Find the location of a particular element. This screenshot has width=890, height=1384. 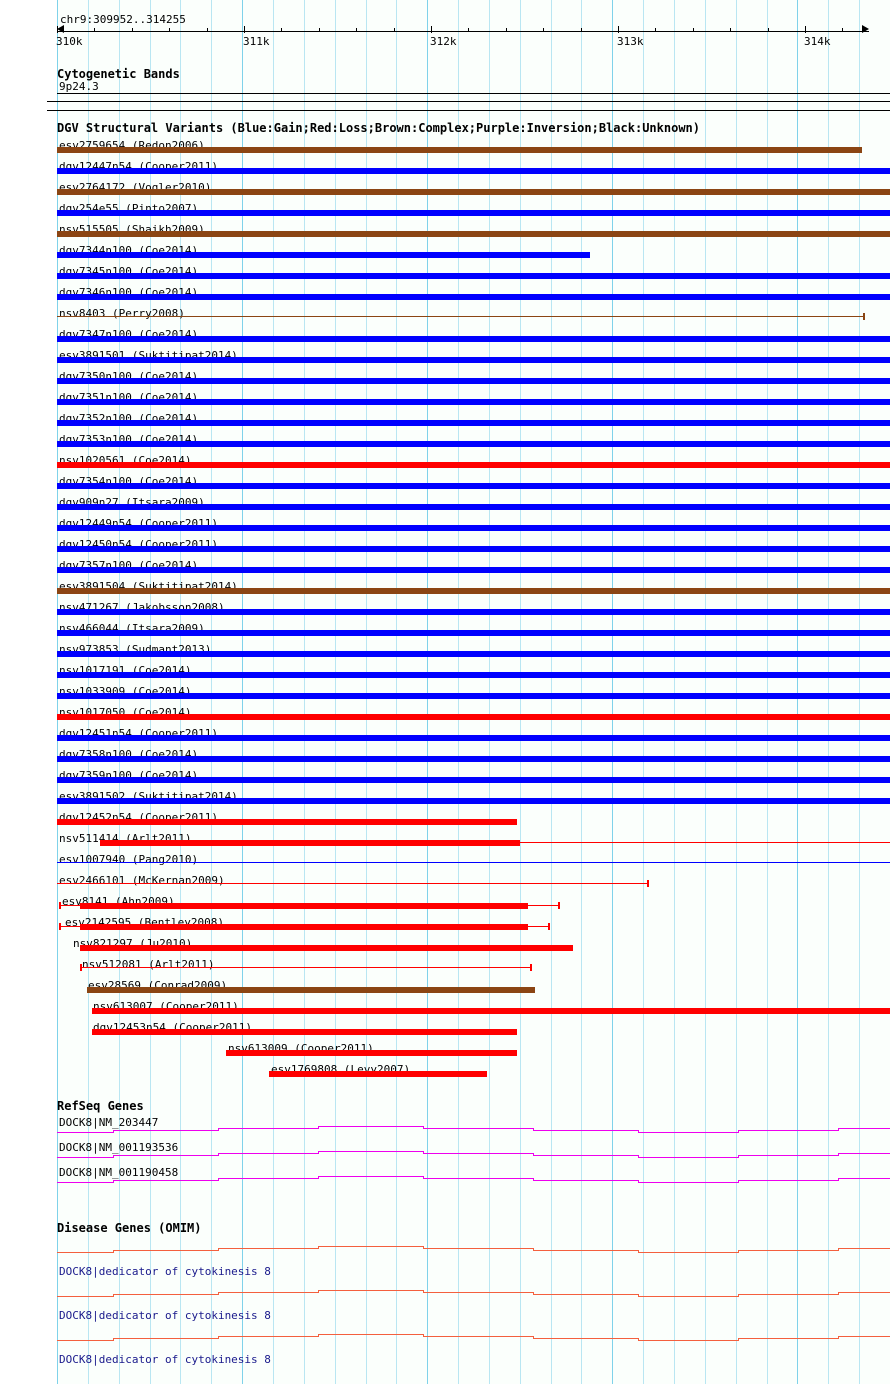

dgv-variant-label: nsv821297 (Ju2010) is located at coordinates (133, 943).